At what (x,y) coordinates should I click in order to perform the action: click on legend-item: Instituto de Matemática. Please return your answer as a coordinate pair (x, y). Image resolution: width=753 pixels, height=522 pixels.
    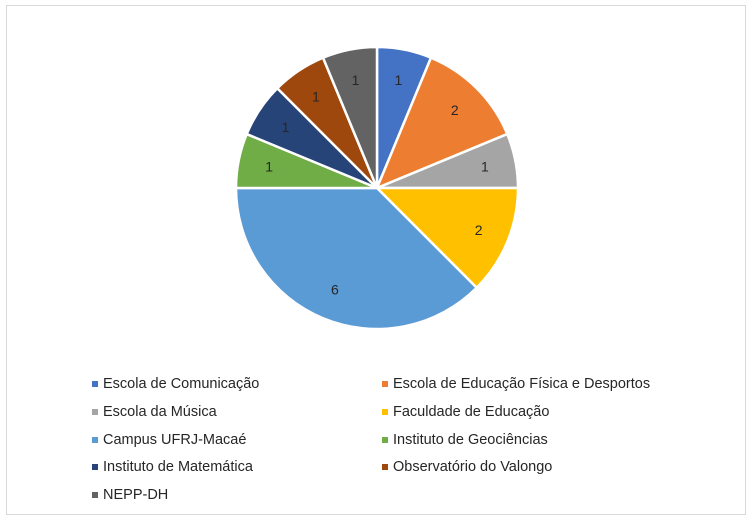
    Looking at the image, I should click on (172, 467).